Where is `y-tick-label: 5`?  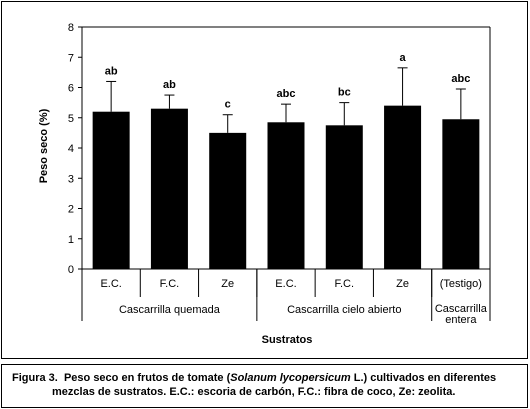 y-tick-label: 5 is located at coordinates (71, 119).